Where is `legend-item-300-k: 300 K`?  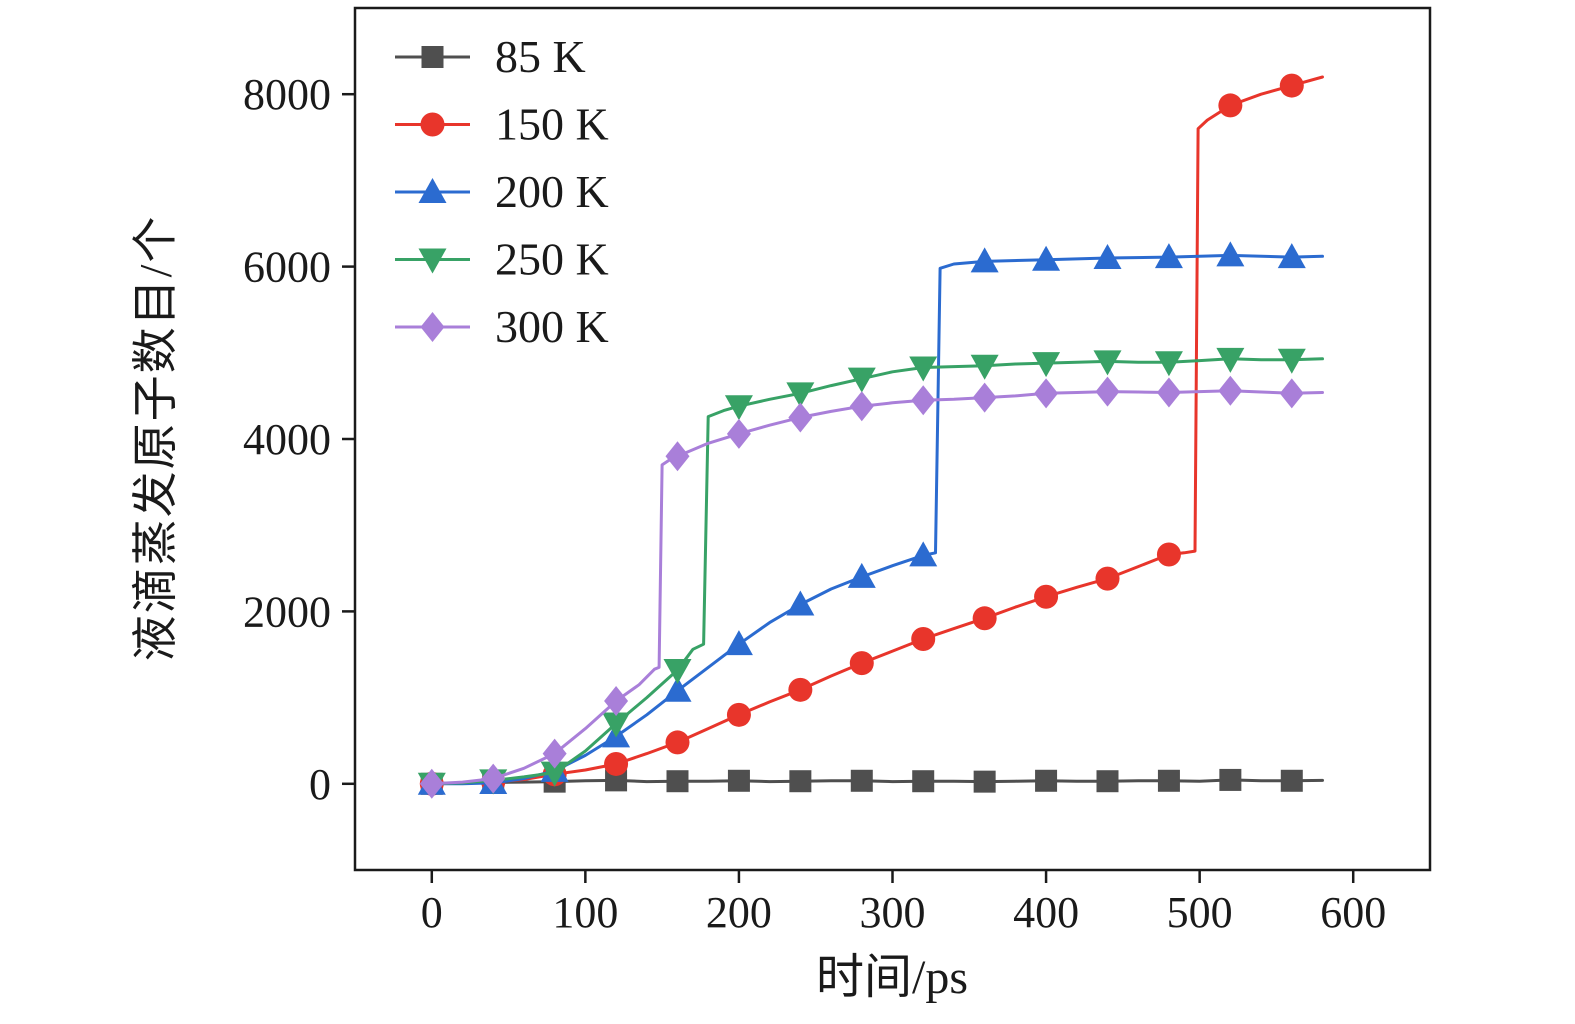
legend-item-300-k: 300 K is located at coordinates (502, 326).